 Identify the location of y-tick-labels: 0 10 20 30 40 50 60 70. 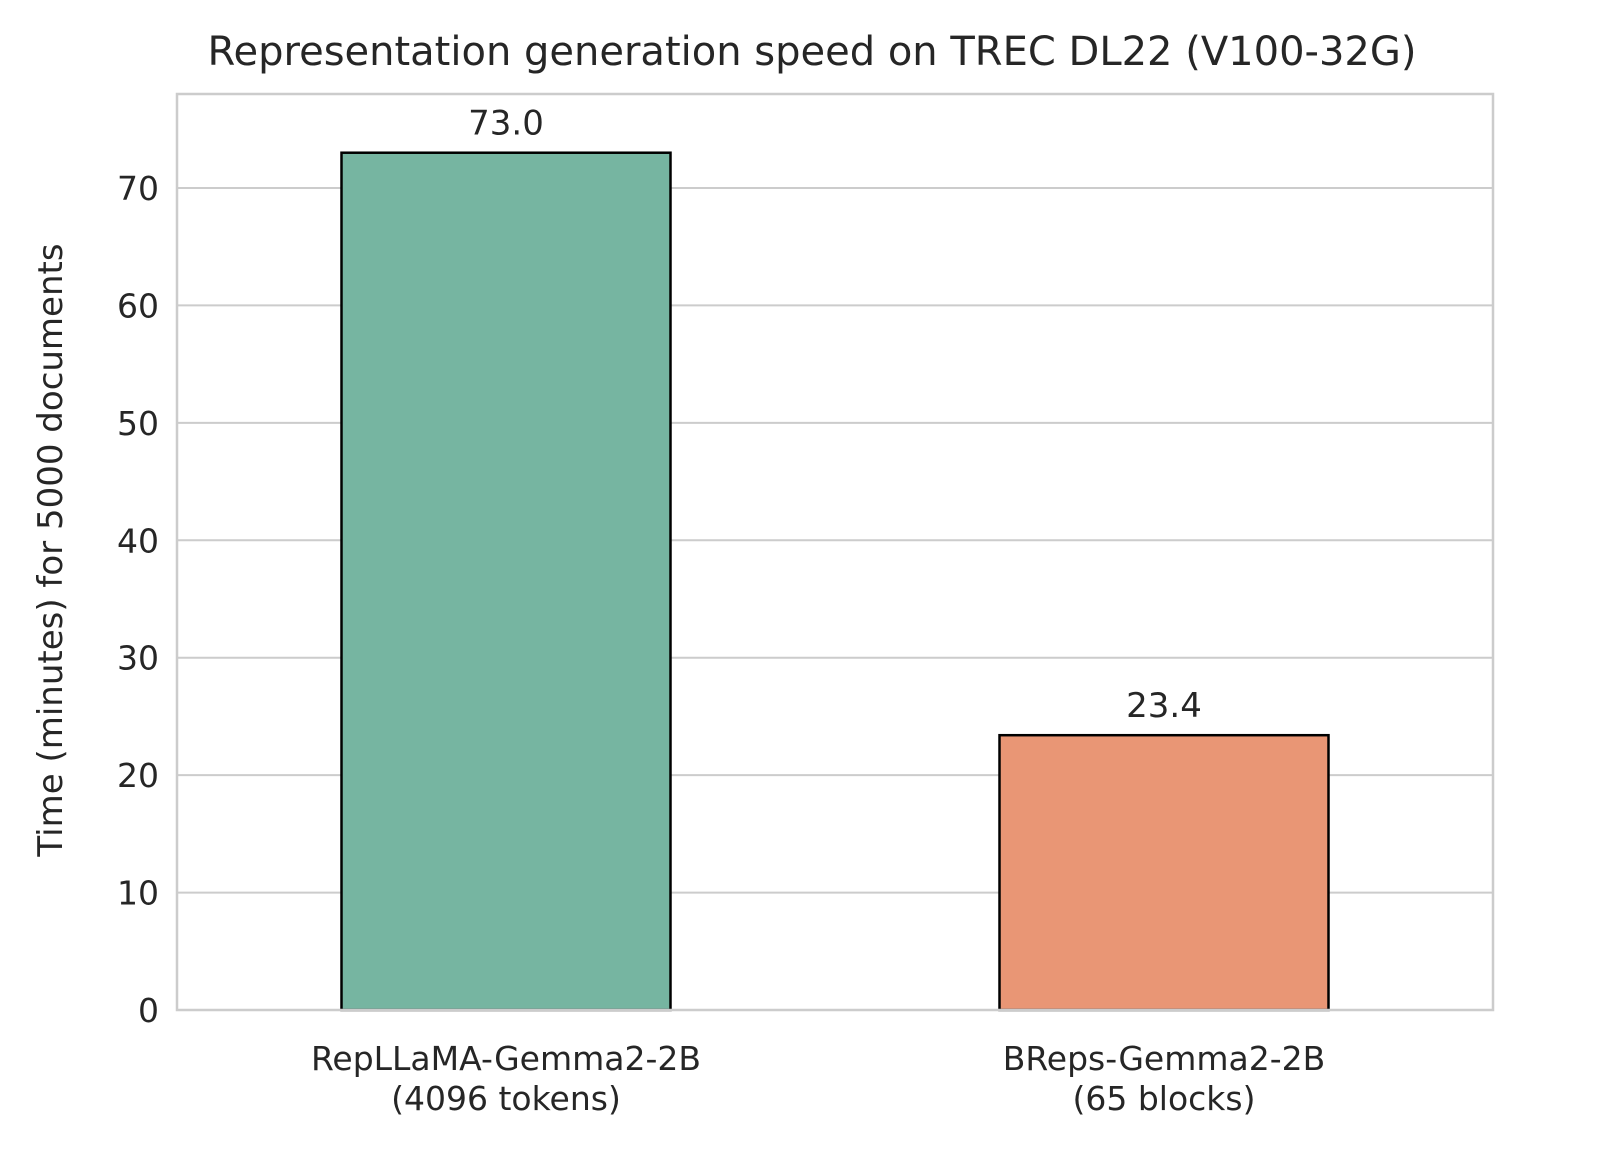
(138, 599).